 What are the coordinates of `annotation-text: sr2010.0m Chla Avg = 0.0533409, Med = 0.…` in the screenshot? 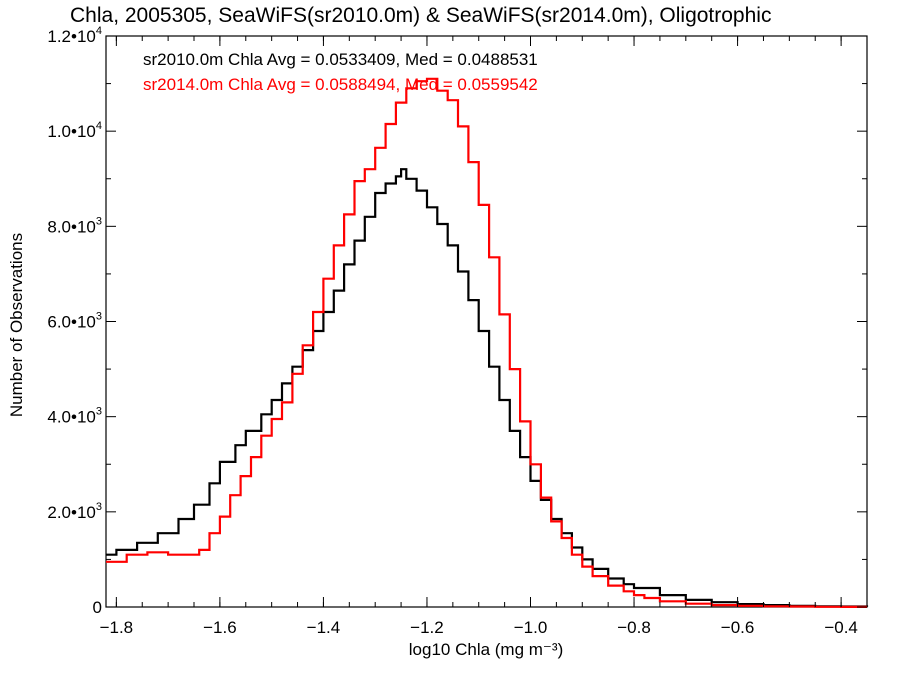 It's located at (340, 59).